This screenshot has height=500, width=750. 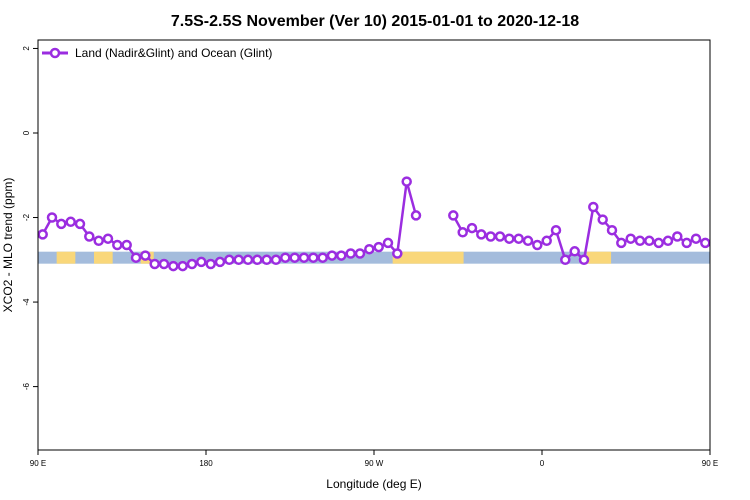 What do you see at coordinates (206, 463) in the screenshot?
I see `x-tick-label: 180` at bounding box center [206, 463].